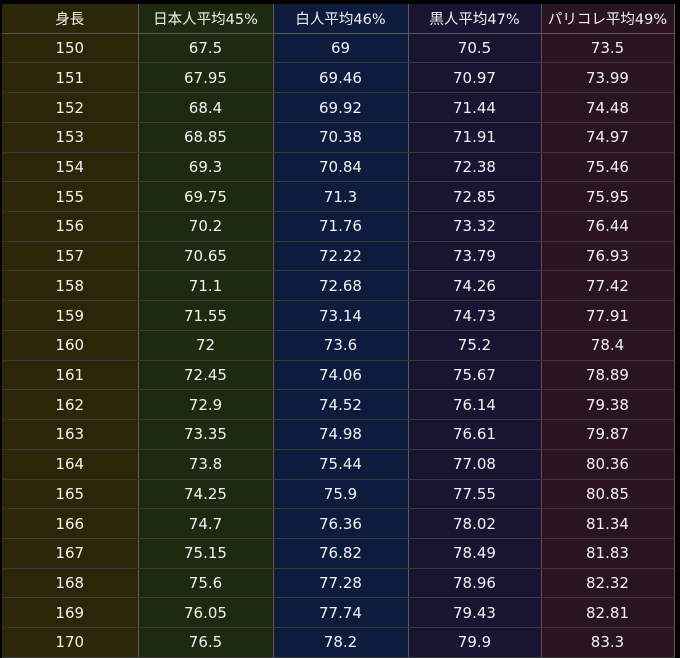 This screenshot has width=680, height=658. Describe the element at coordinates (341, 19) in the screenshot. I see `header-cell-white-average: 白人平均46%` at that location.